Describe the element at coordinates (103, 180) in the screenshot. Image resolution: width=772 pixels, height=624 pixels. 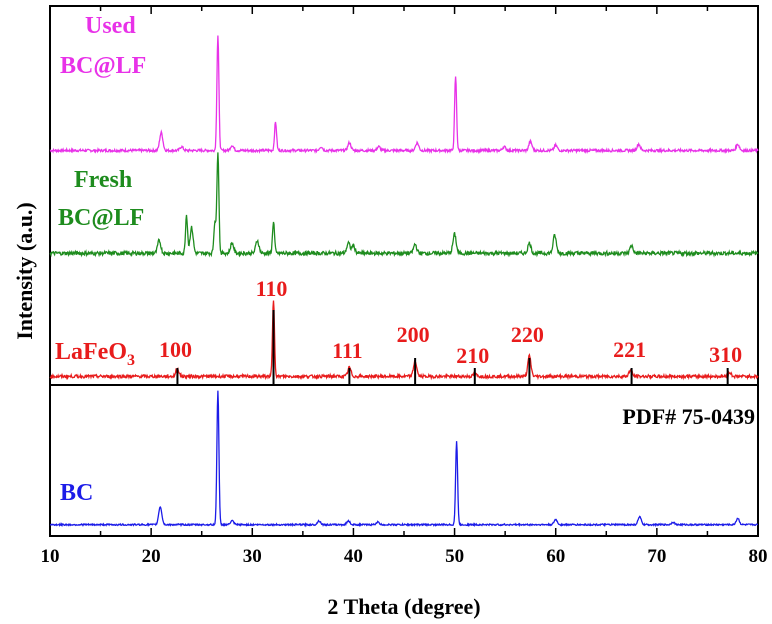
I see `series-label-fresh: Fresh` at that location.